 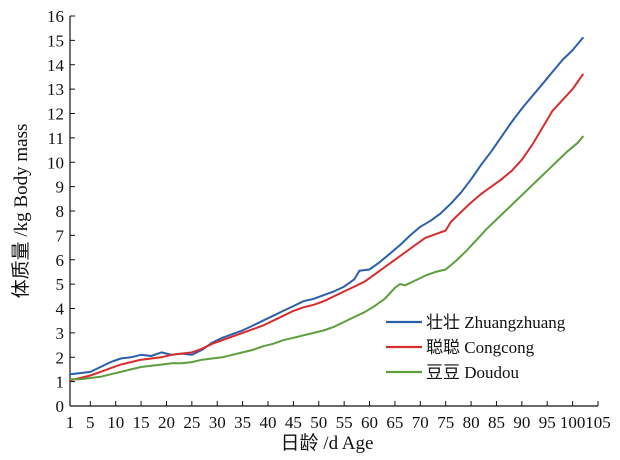 I want to click on x-axis-title: 日龄 /d Age, so click(x=327, y=443).